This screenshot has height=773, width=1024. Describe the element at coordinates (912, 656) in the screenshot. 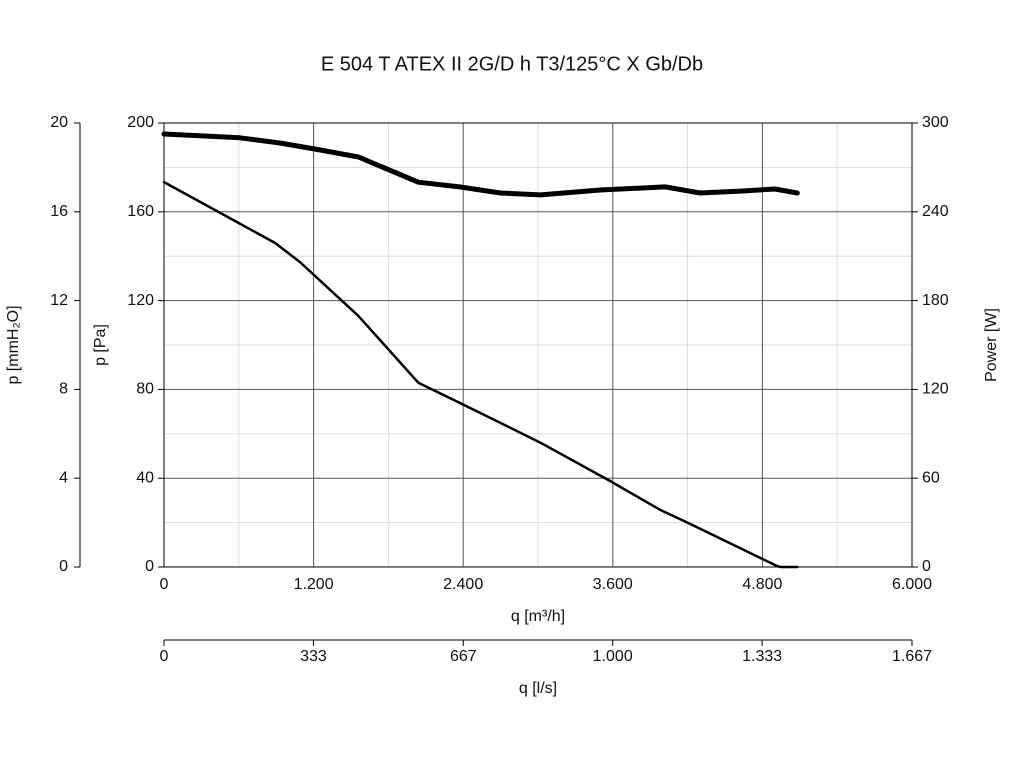

I see `x2-tick-label: 1.667` at that location.